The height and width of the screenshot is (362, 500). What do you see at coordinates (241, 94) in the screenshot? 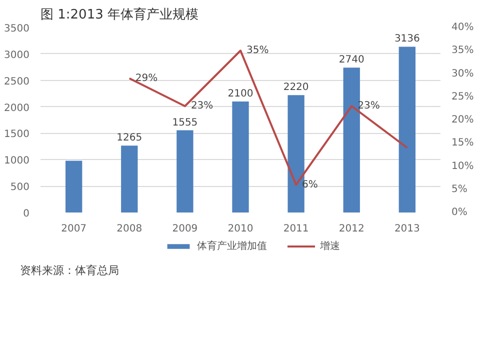
I see `data-label: 2100` at bounding box center [241, 94].